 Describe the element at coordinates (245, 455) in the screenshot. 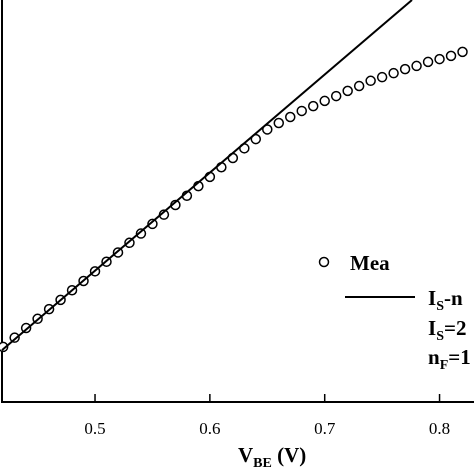

I see `x-label-main: V` at that location.